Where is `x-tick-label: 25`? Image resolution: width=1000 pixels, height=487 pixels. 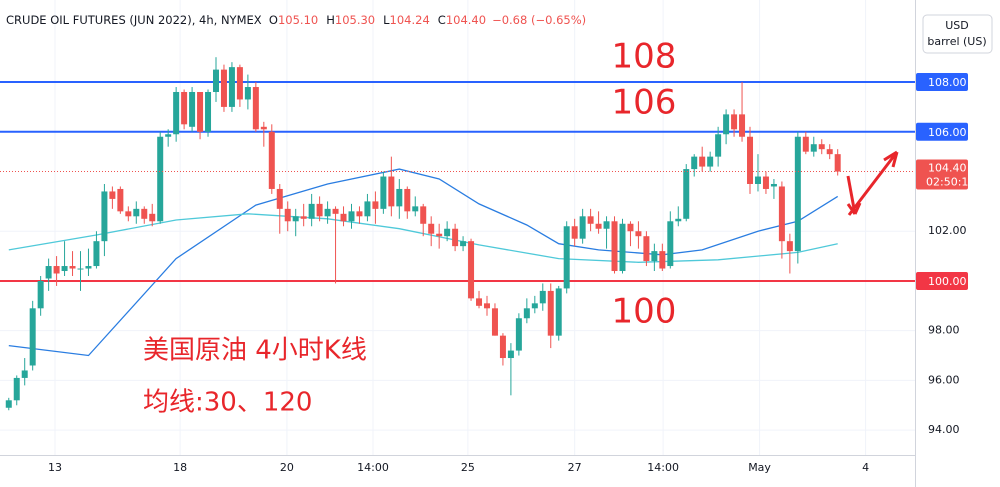
x-tick-label: 25 is located at coordinates (468, 467).